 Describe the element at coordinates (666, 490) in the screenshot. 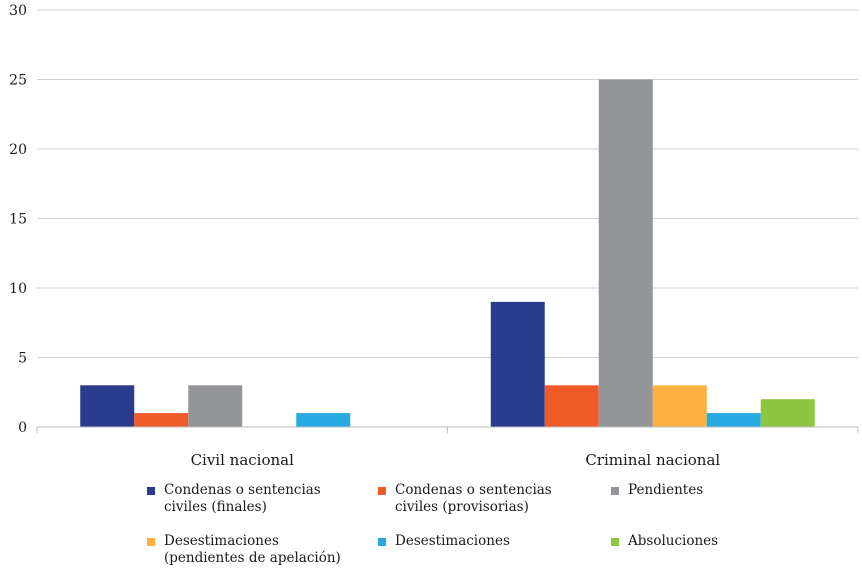

I see `legend-label: Pendientes` at that location.